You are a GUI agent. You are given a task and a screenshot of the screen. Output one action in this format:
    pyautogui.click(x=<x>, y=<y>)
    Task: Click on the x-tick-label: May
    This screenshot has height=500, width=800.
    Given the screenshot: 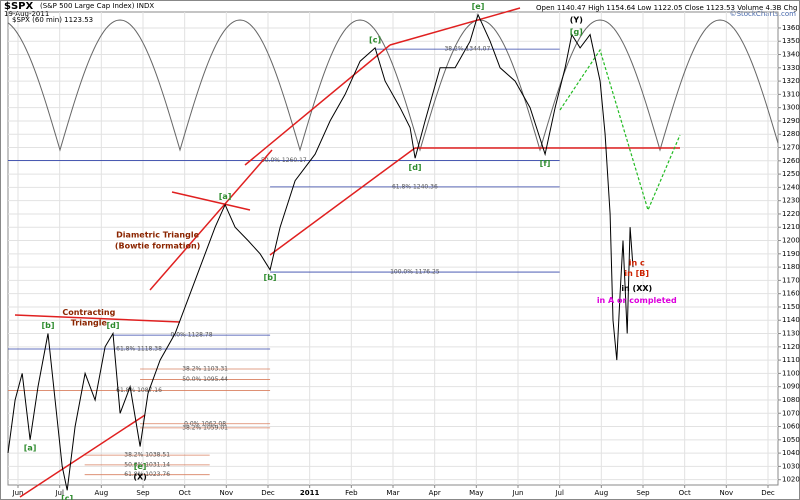 What is the action you would take?
    pyautogui.click(x=476, y=493)
    